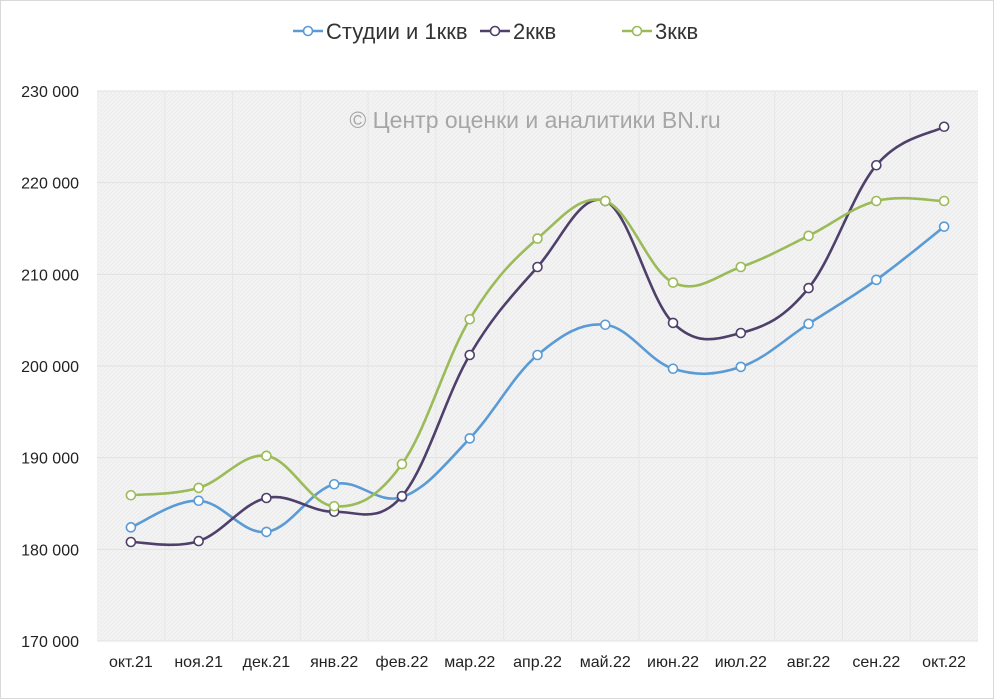 This screenshot has width=994, height=699. Describe the element at coordinates (676, 31) in the screenshot. I see `legend-label: 3ккв` at that location.